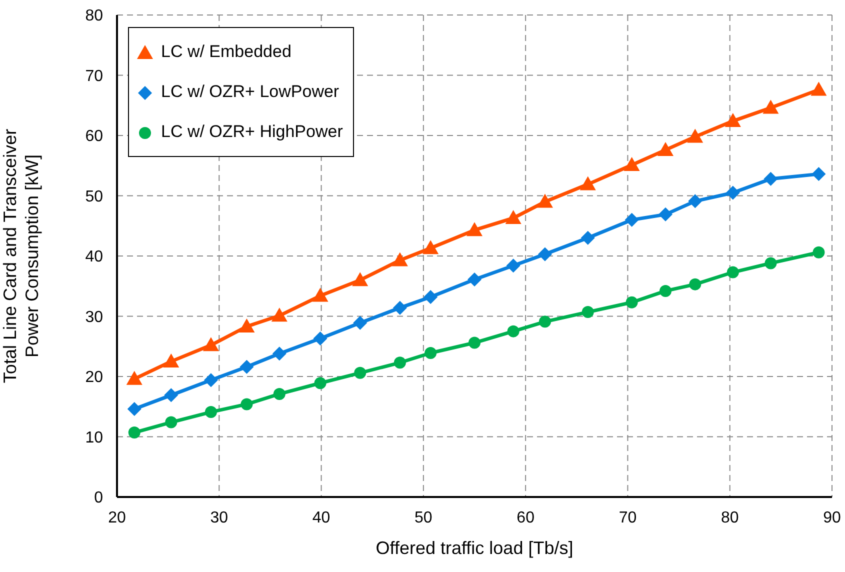  Describe the element at coordinates (94, 317) in the screenshot. I see `y-tick-label: 30` at that location.